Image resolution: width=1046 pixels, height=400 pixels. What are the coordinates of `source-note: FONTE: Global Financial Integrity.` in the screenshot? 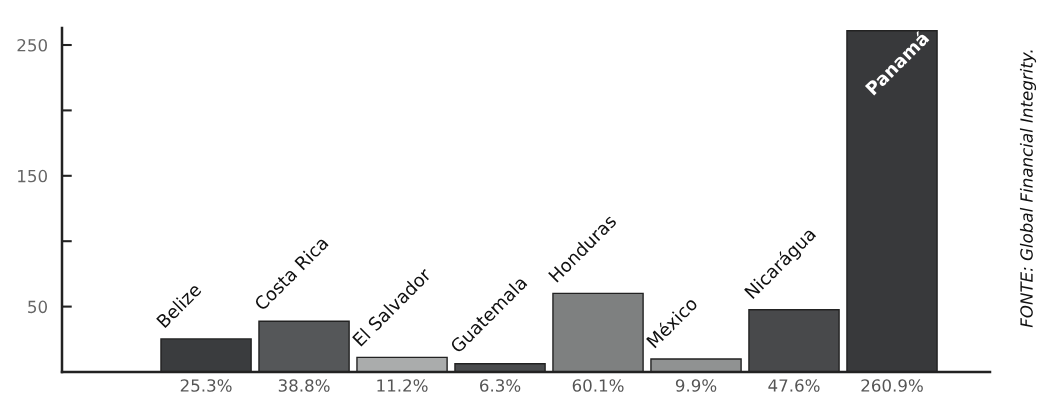 It's located at (1028, 189).